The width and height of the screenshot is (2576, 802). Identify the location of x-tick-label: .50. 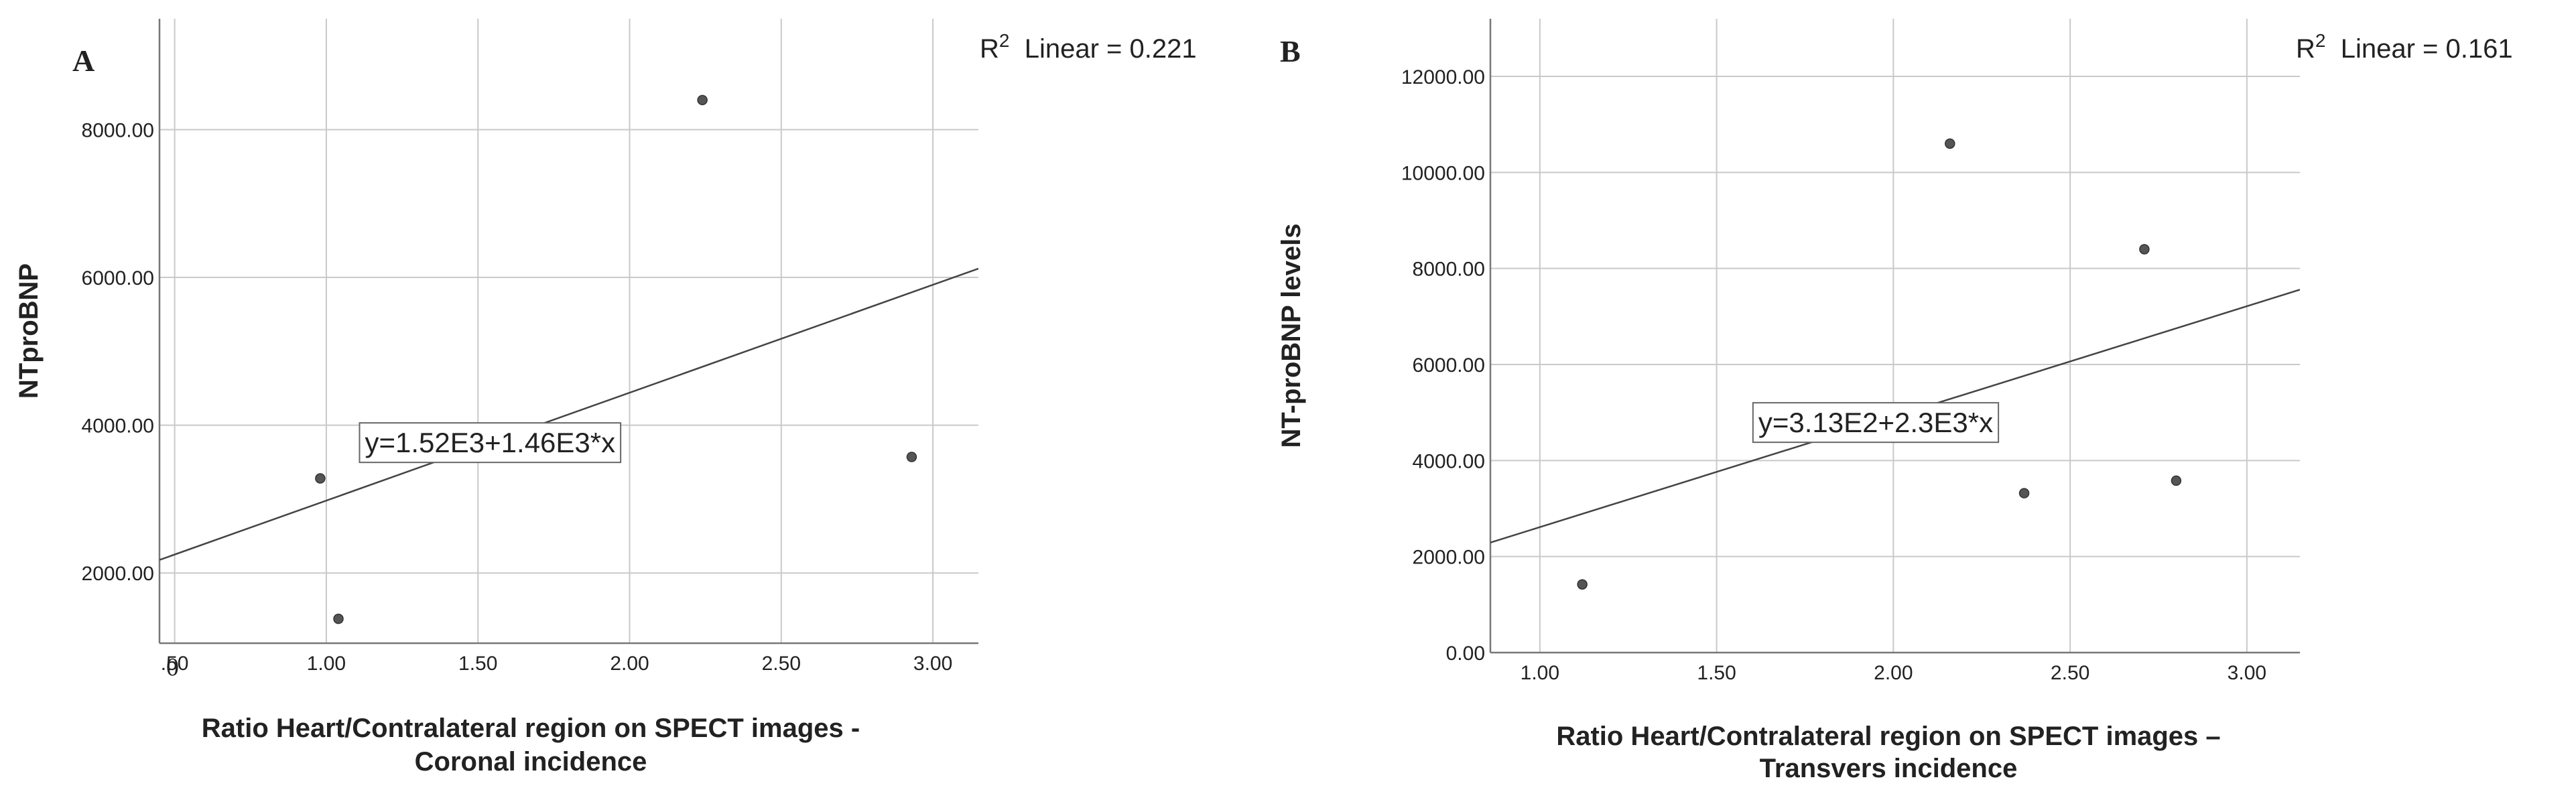
(175, 664).